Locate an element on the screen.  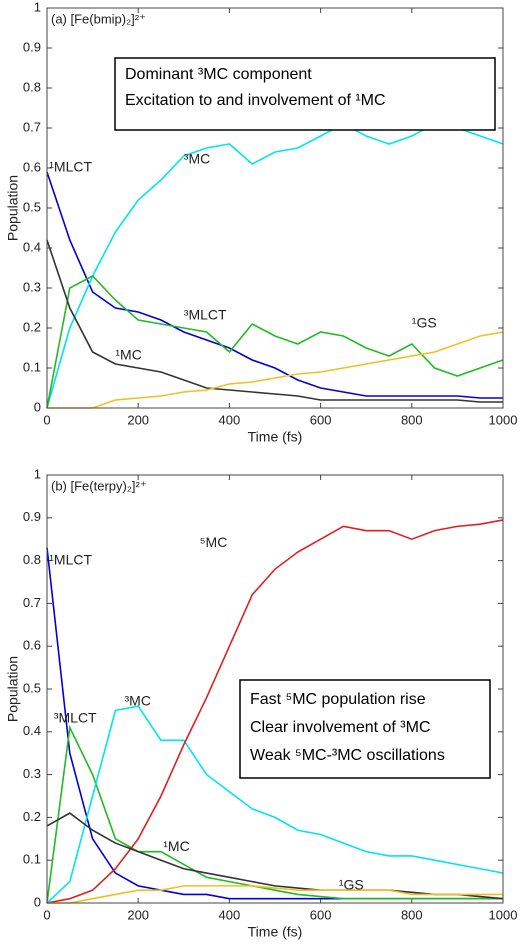
panel-title: (b) [Fe(terpy)₂]²⁺ is located at coordinates (99, 485).